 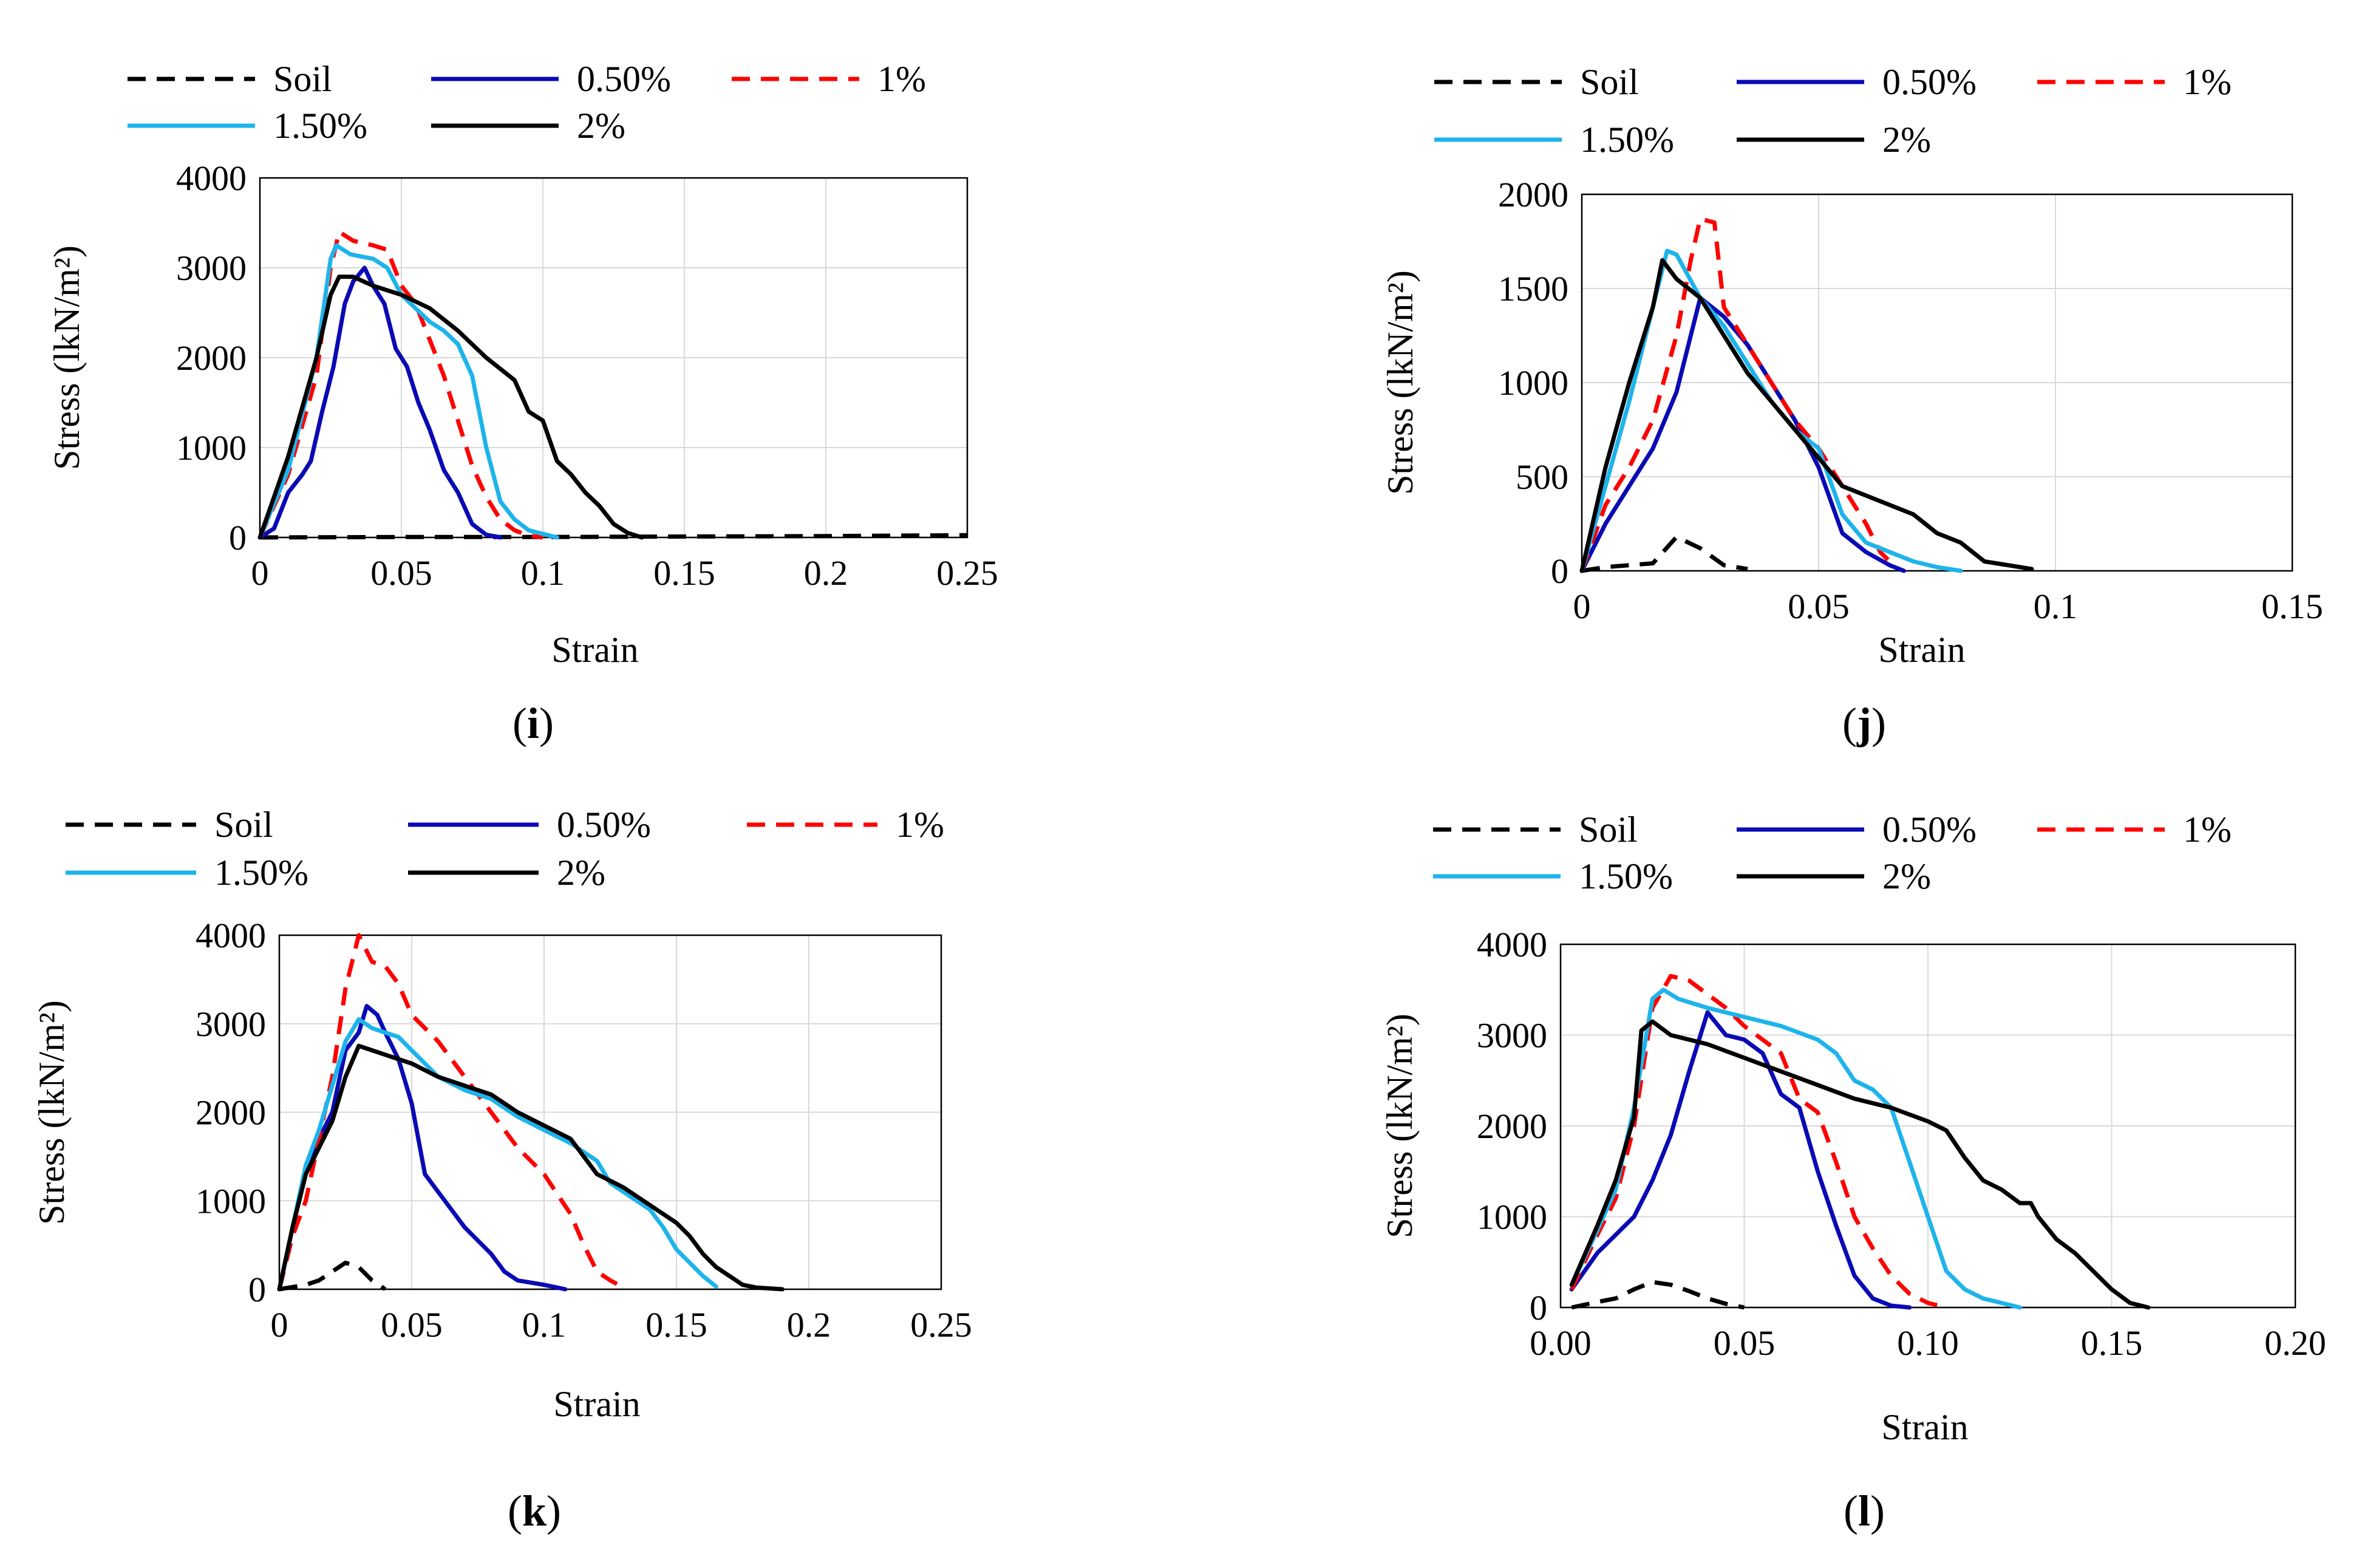 I want to click on panel-letter: i, so click(x=533, y=723).